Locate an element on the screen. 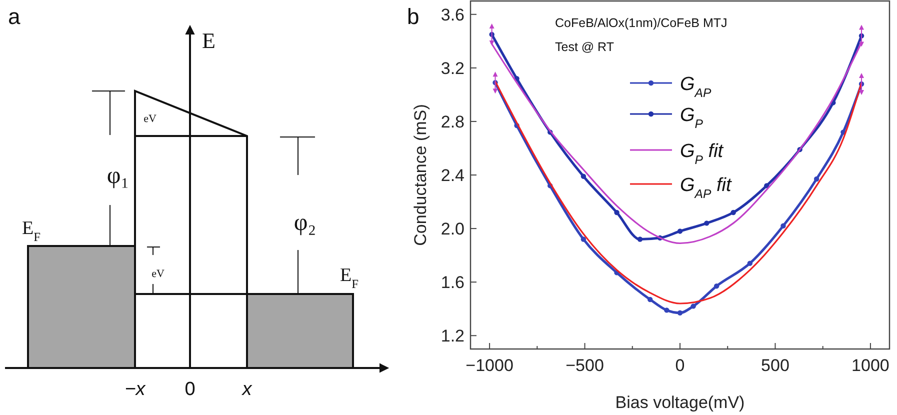 This screenshot has width=897, height=415. y-tick-label: 2.4 is located at coordinates (452, 175).